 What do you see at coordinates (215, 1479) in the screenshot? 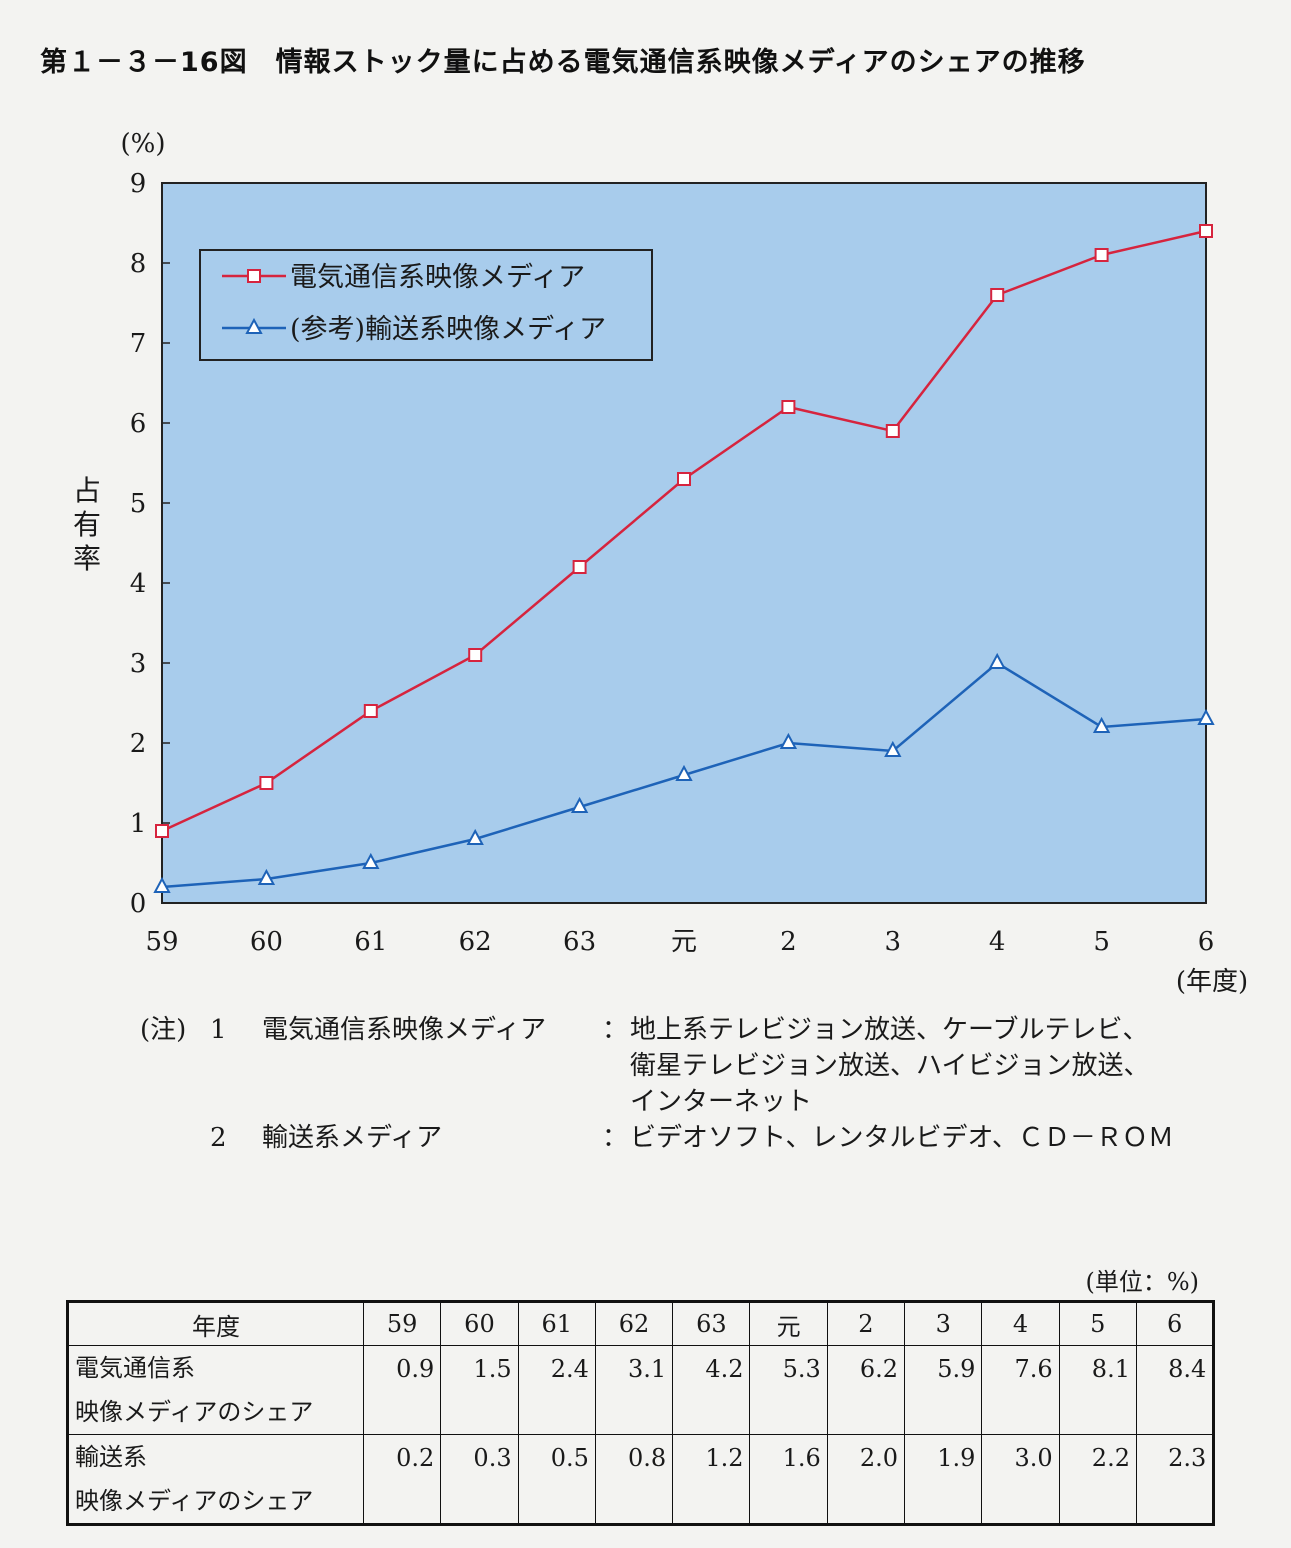
I see `table-row-label: 輸送系 映像メディアのシェア` at bounding box center [215, 1479].